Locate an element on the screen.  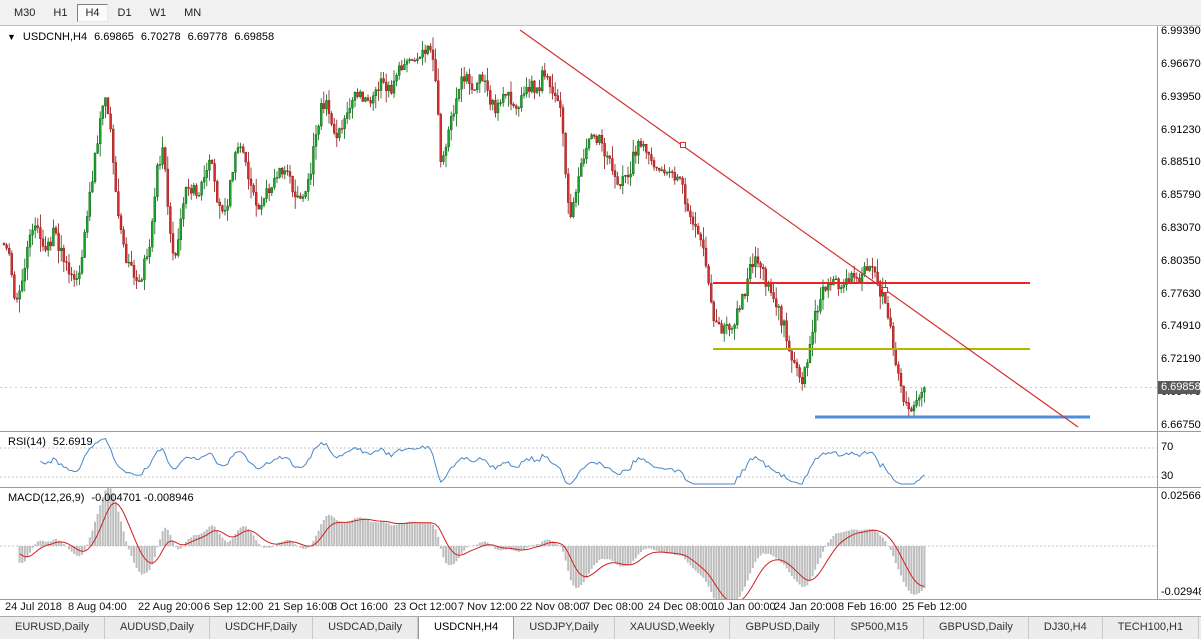
macd-indicator-label: MACD(12,26,9) -0.004701 -0.008946 is located at coordinates (101, 498).